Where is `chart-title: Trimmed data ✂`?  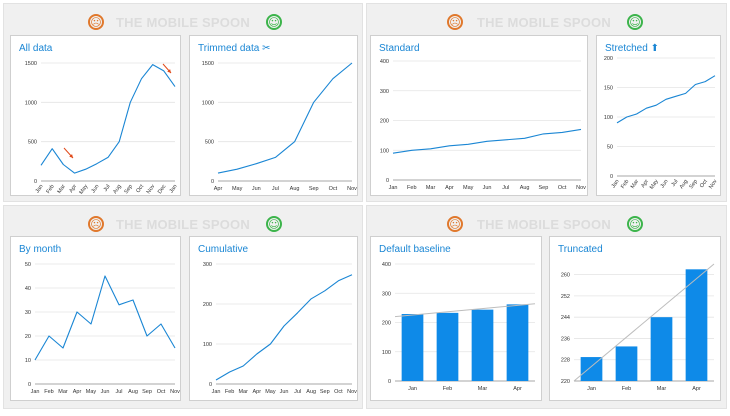
chart-title: Trimmed data ✂ is located at coordinates (234, 48).